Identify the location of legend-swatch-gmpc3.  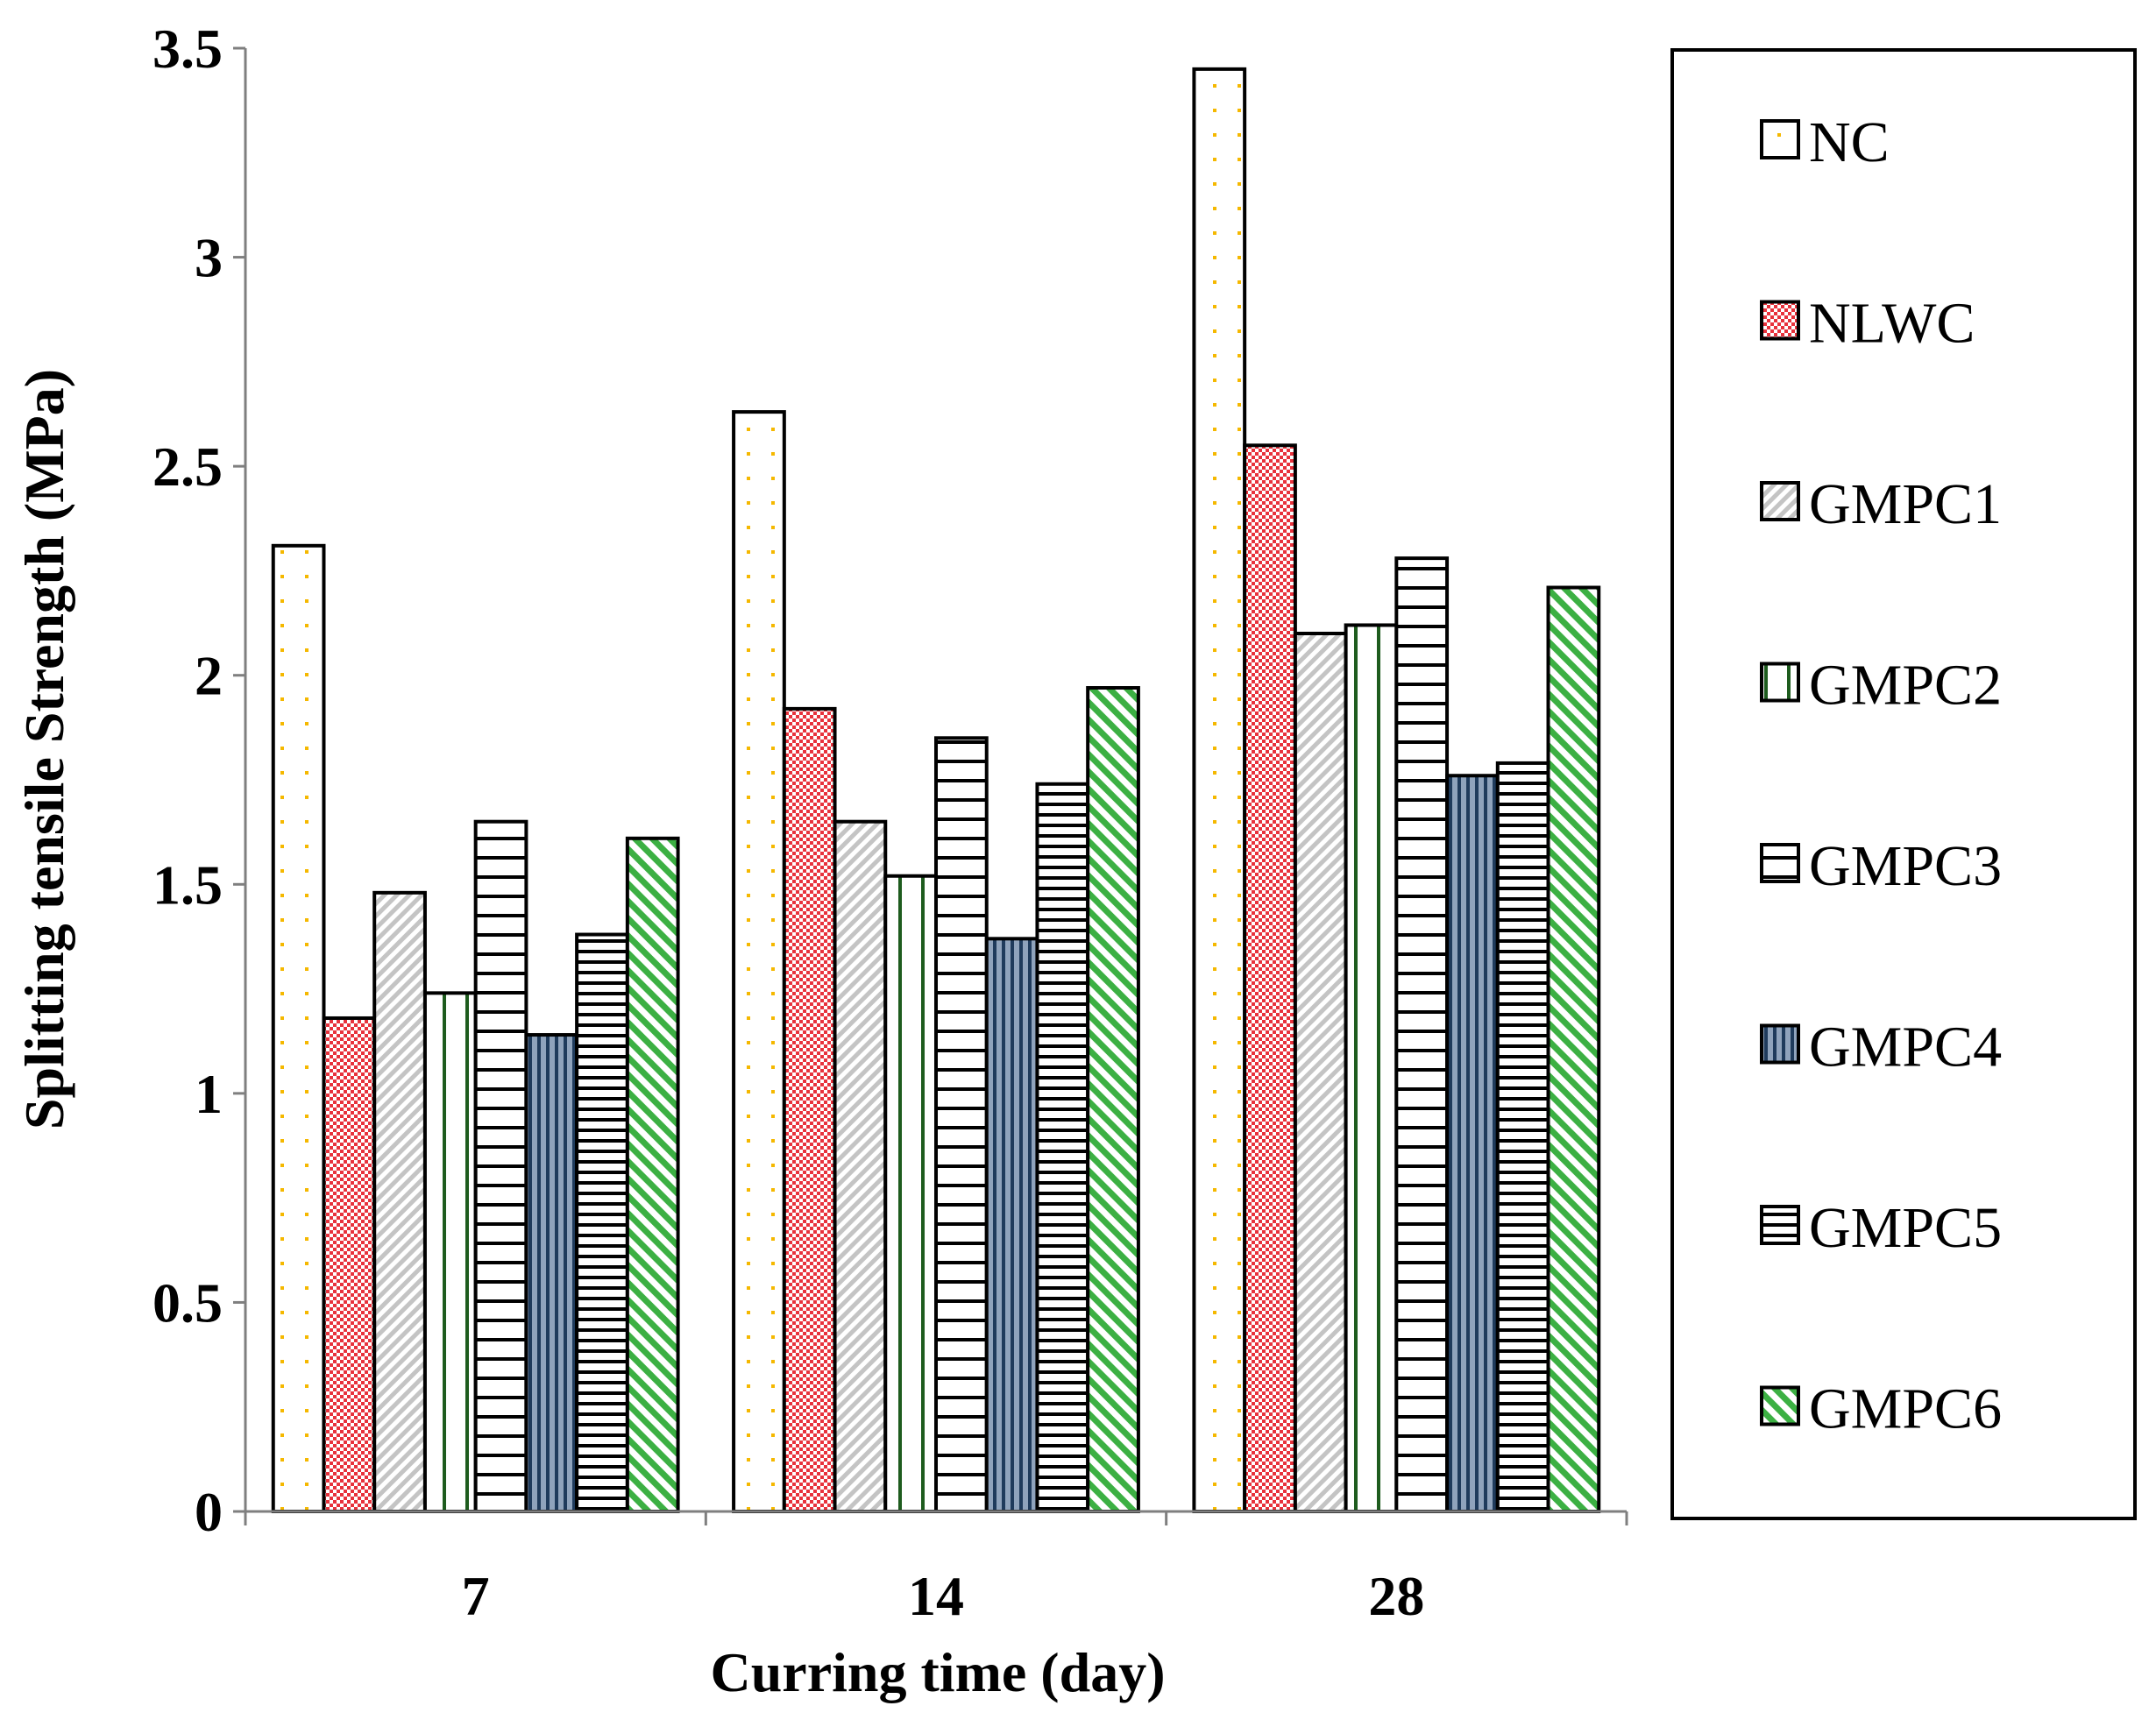
(1780, 863).